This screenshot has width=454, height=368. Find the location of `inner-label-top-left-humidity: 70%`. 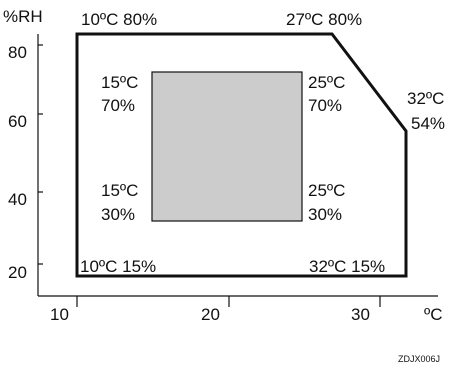

inner-label-top-left-humidity: 70% is located at coordinates (118, 105).